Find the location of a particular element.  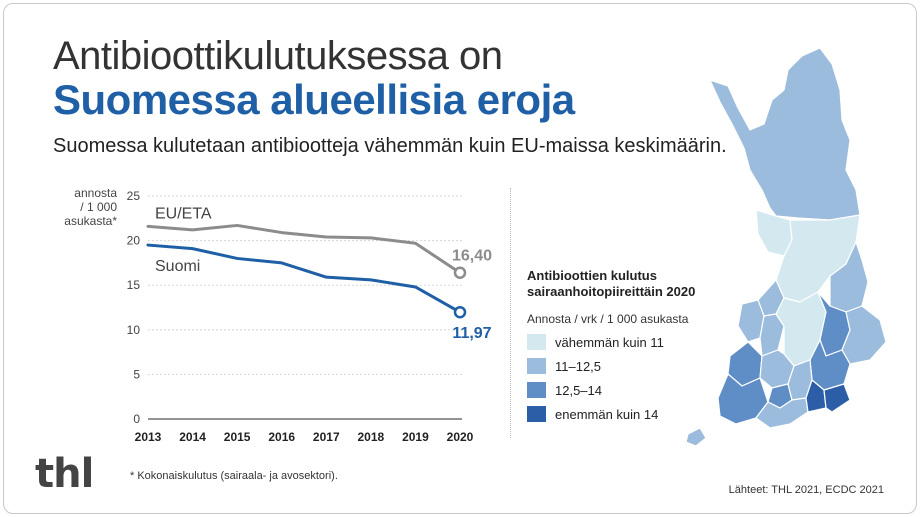

legend-label: vähemmän kuin 11 is located at coordinates (609, 342).